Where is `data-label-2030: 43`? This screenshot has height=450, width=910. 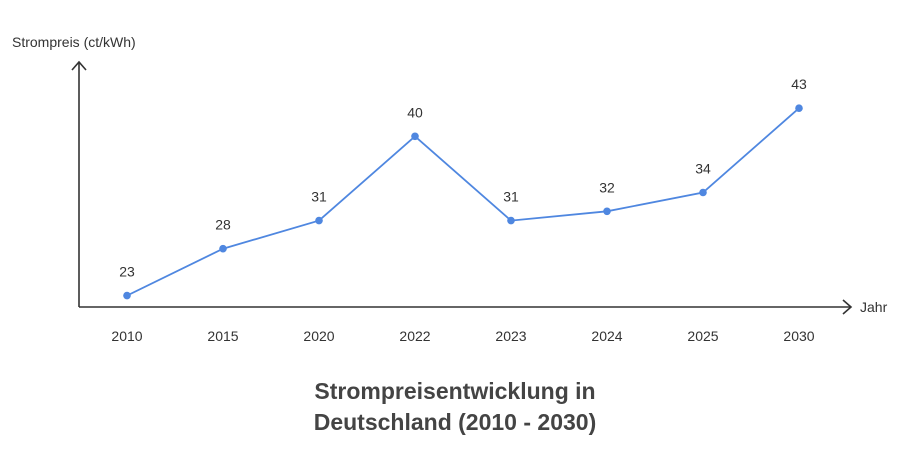
data-label-2030: 43 is located at coordinates (799, 84).